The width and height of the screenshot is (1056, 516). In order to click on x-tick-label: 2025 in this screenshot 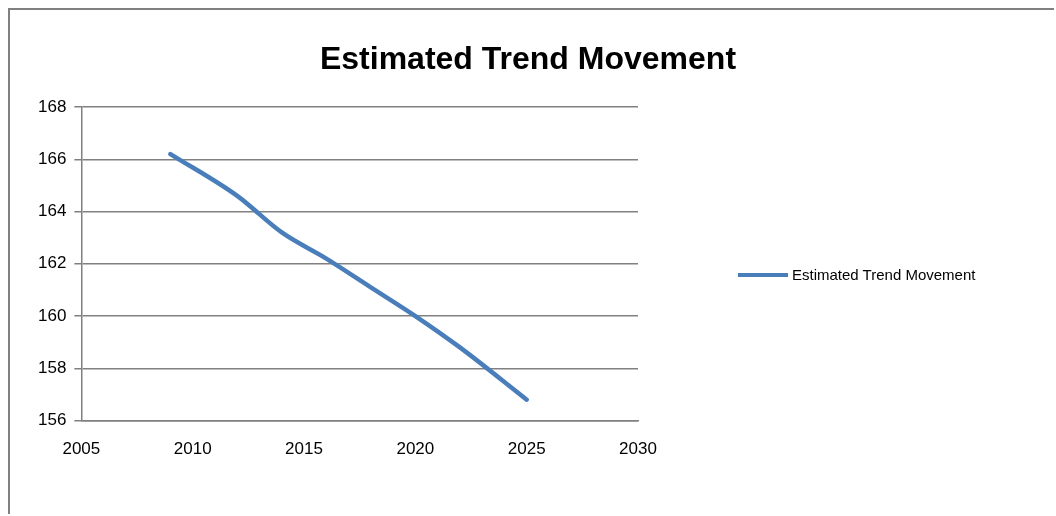, I will do `click(526, 449)`.